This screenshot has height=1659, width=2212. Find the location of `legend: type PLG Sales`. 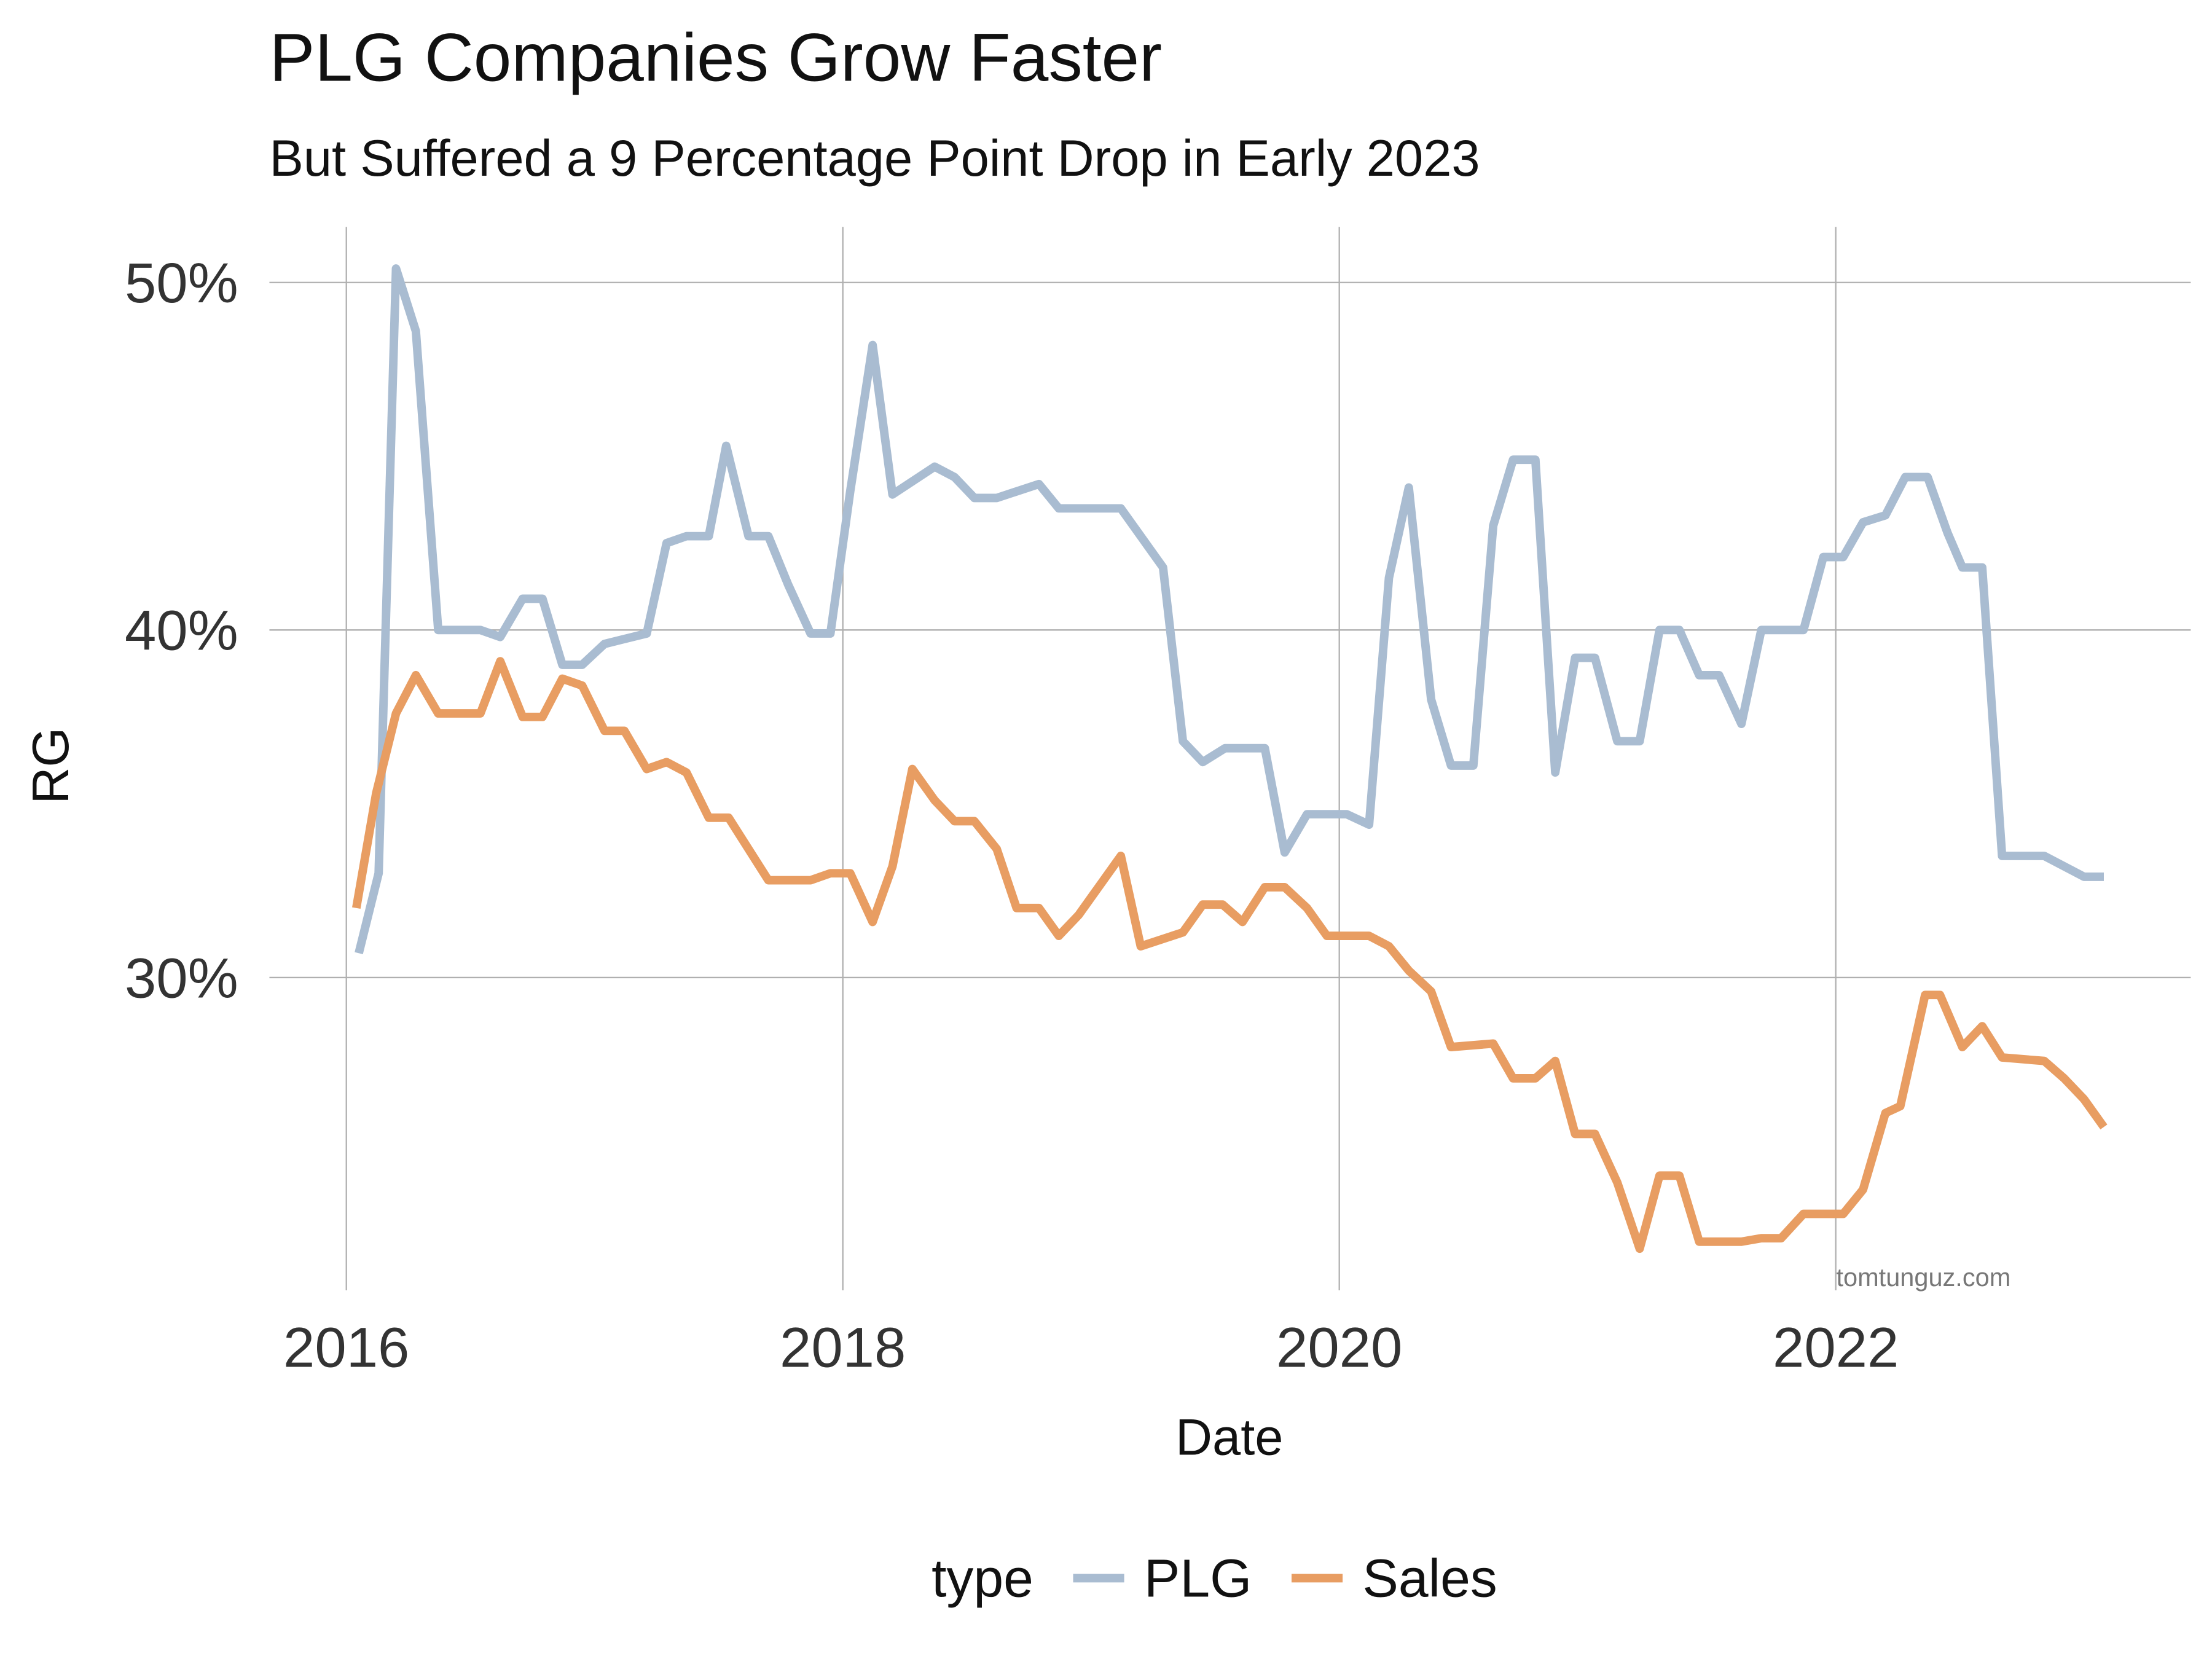

legend: type PLG Sales is located at coordinates (1214, 1578).